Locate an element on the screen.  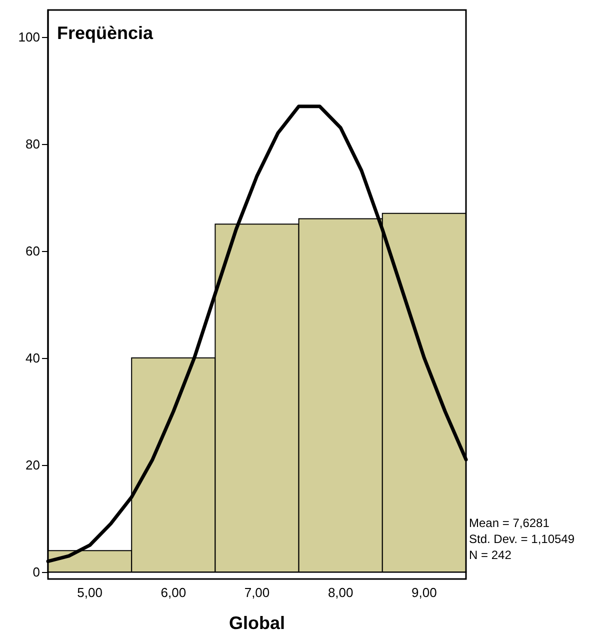
x-tick-label: 5,00 is located at coordinates (89, 592).